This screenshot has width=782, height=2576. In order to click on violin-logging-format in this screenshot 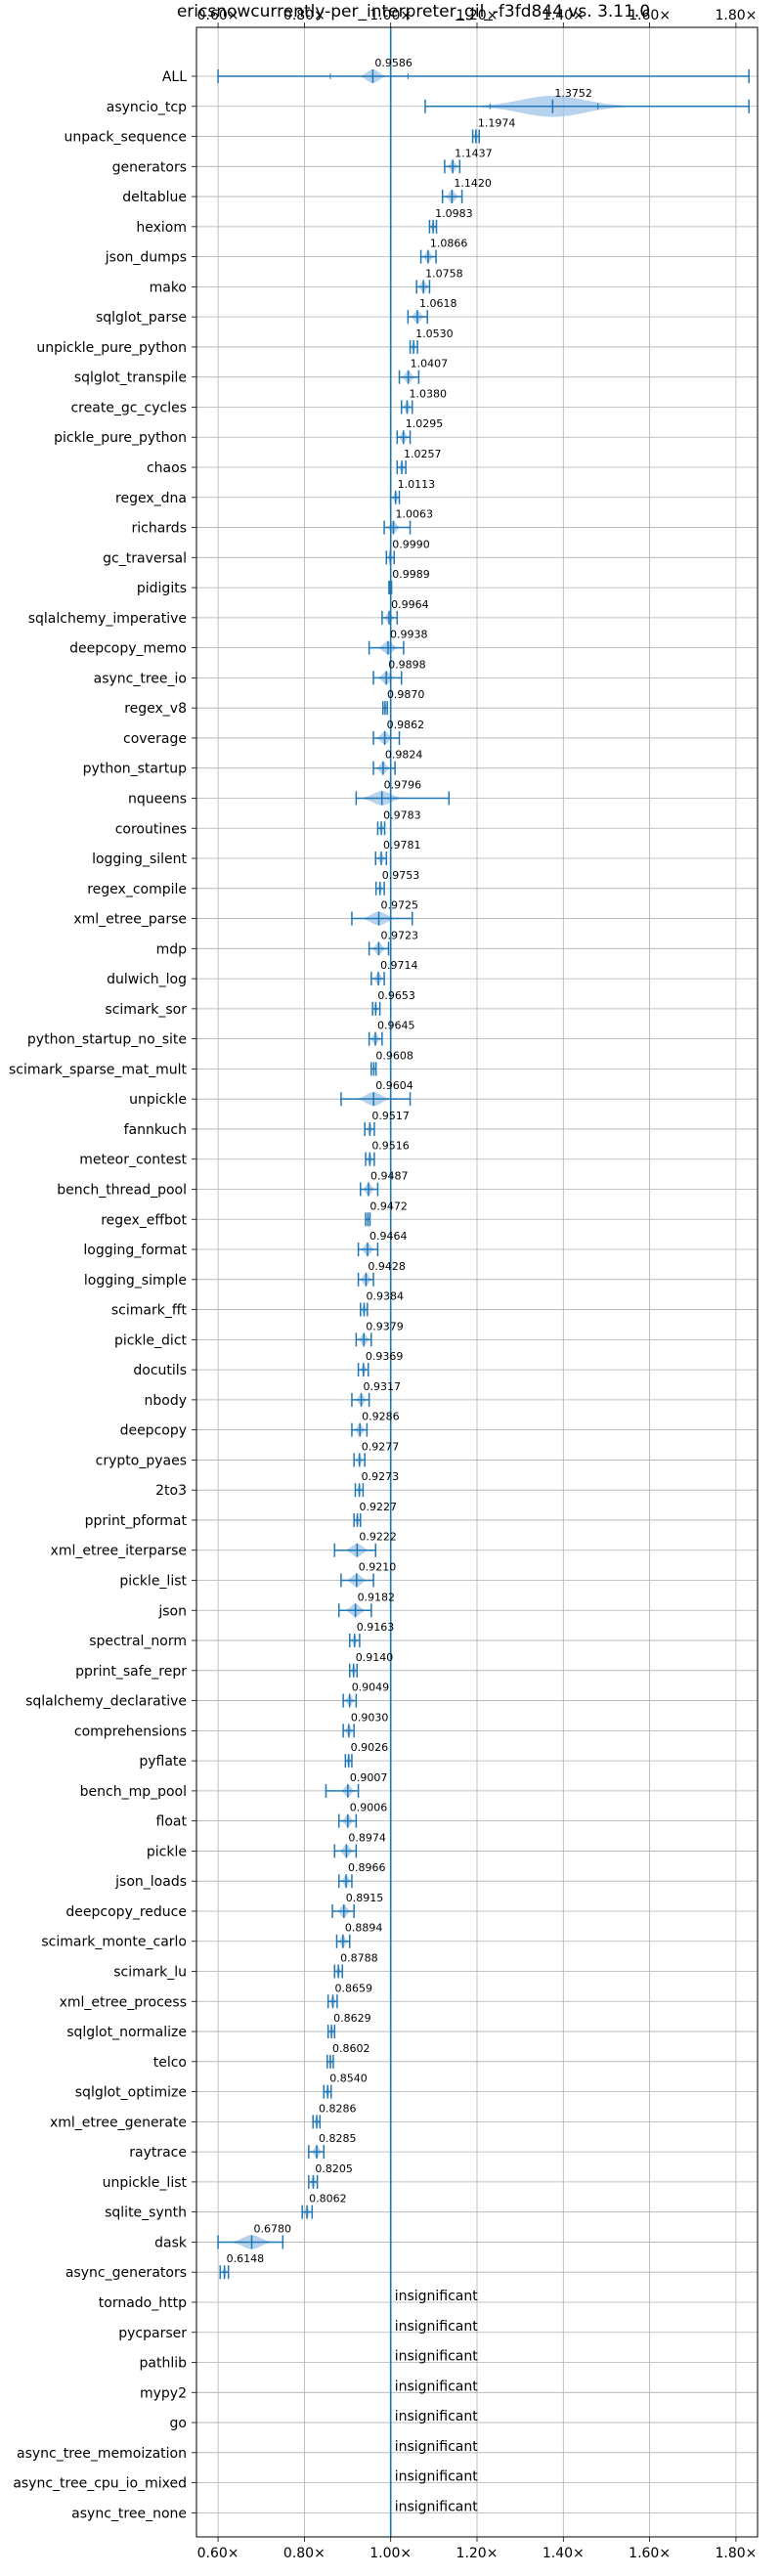, I will do `click(368, 1250)`.